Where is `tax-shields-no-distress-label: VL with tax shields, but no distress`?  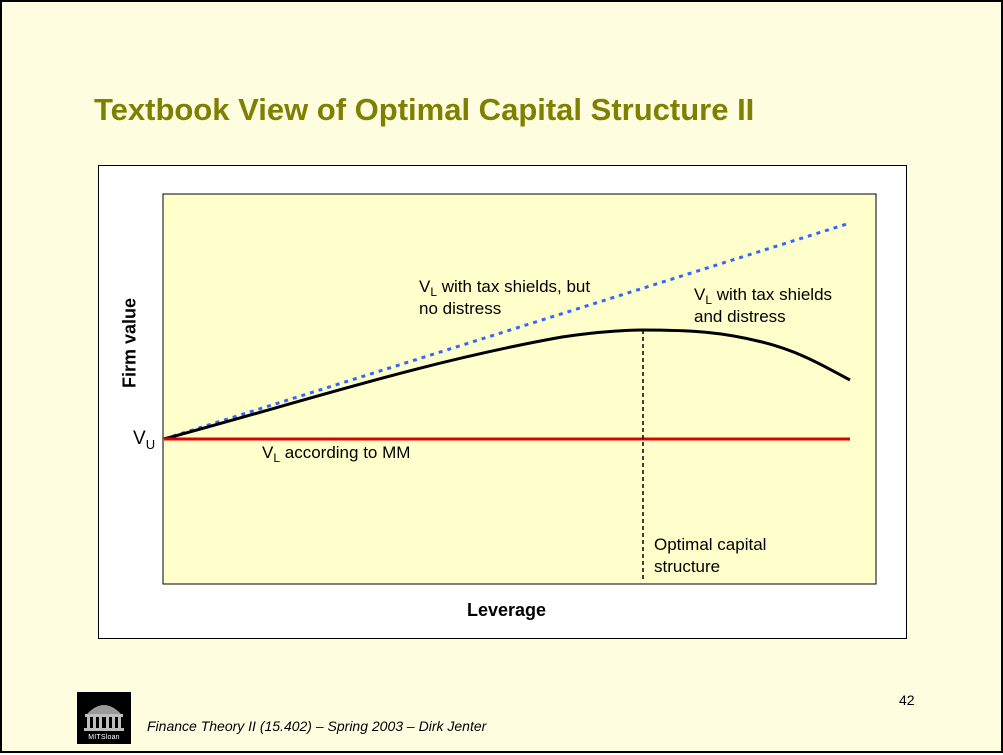
tax-shields-no-distress-label: VL with tax shields, but no distress is located at coordinates (505, 297).